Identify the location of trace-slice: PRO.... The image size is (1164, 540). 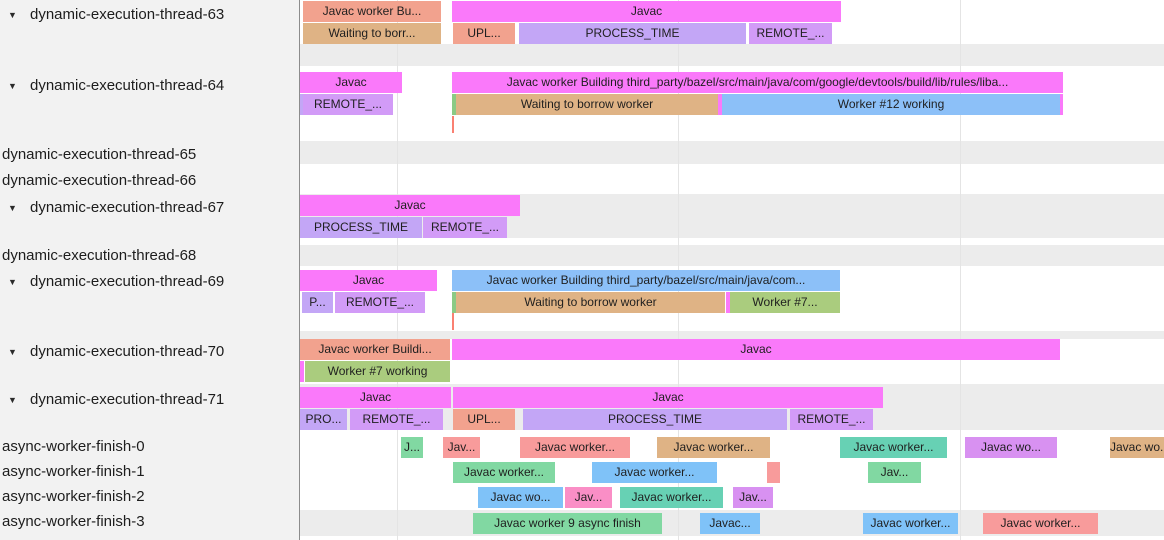
(323, 419).